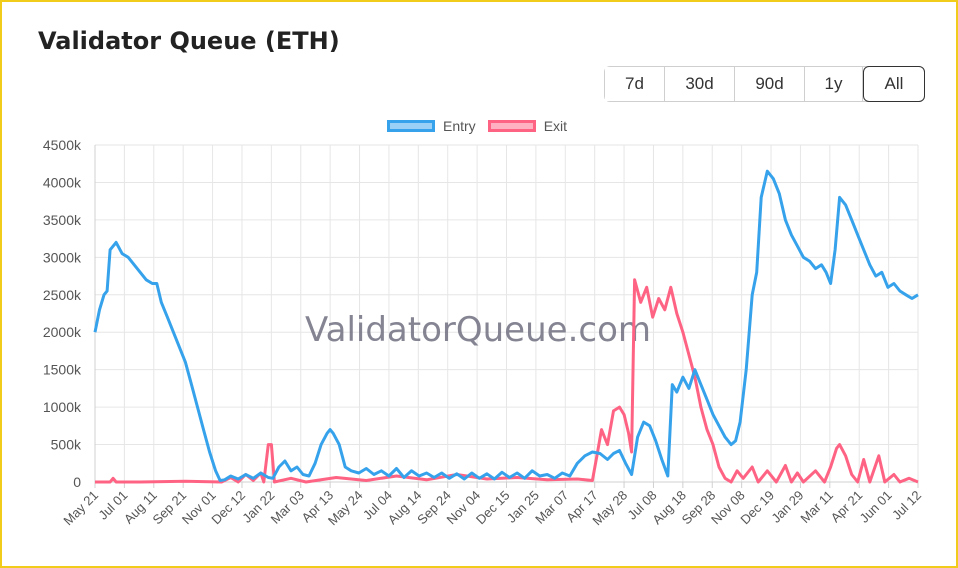 The height and width of the screenshot is (568, 958). What do you see at coordinates (555, 126) in the screenshot?
I see `legend-label-exit: Exit` at bounding box center [555, 126].